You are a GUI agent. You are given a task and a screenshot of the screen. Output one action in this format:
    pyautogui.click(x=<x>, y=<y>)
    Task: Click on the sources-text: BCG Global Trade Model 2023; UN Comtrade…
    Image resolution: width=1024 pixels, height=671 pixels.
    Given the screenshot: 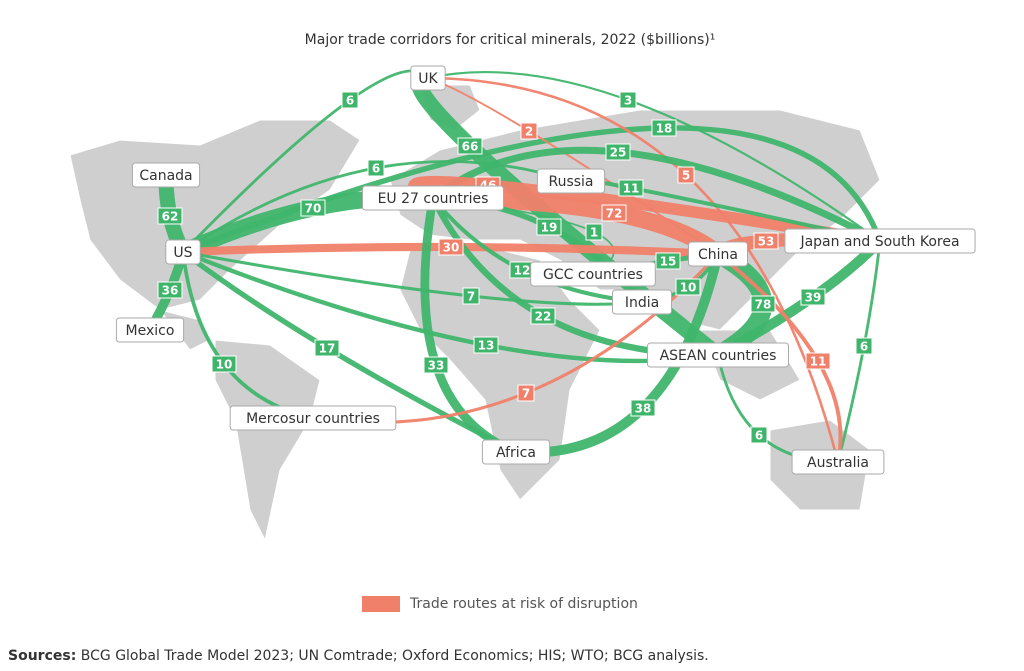 What is the action you would take?
    pyautogui.click(x=395, y=656)
    